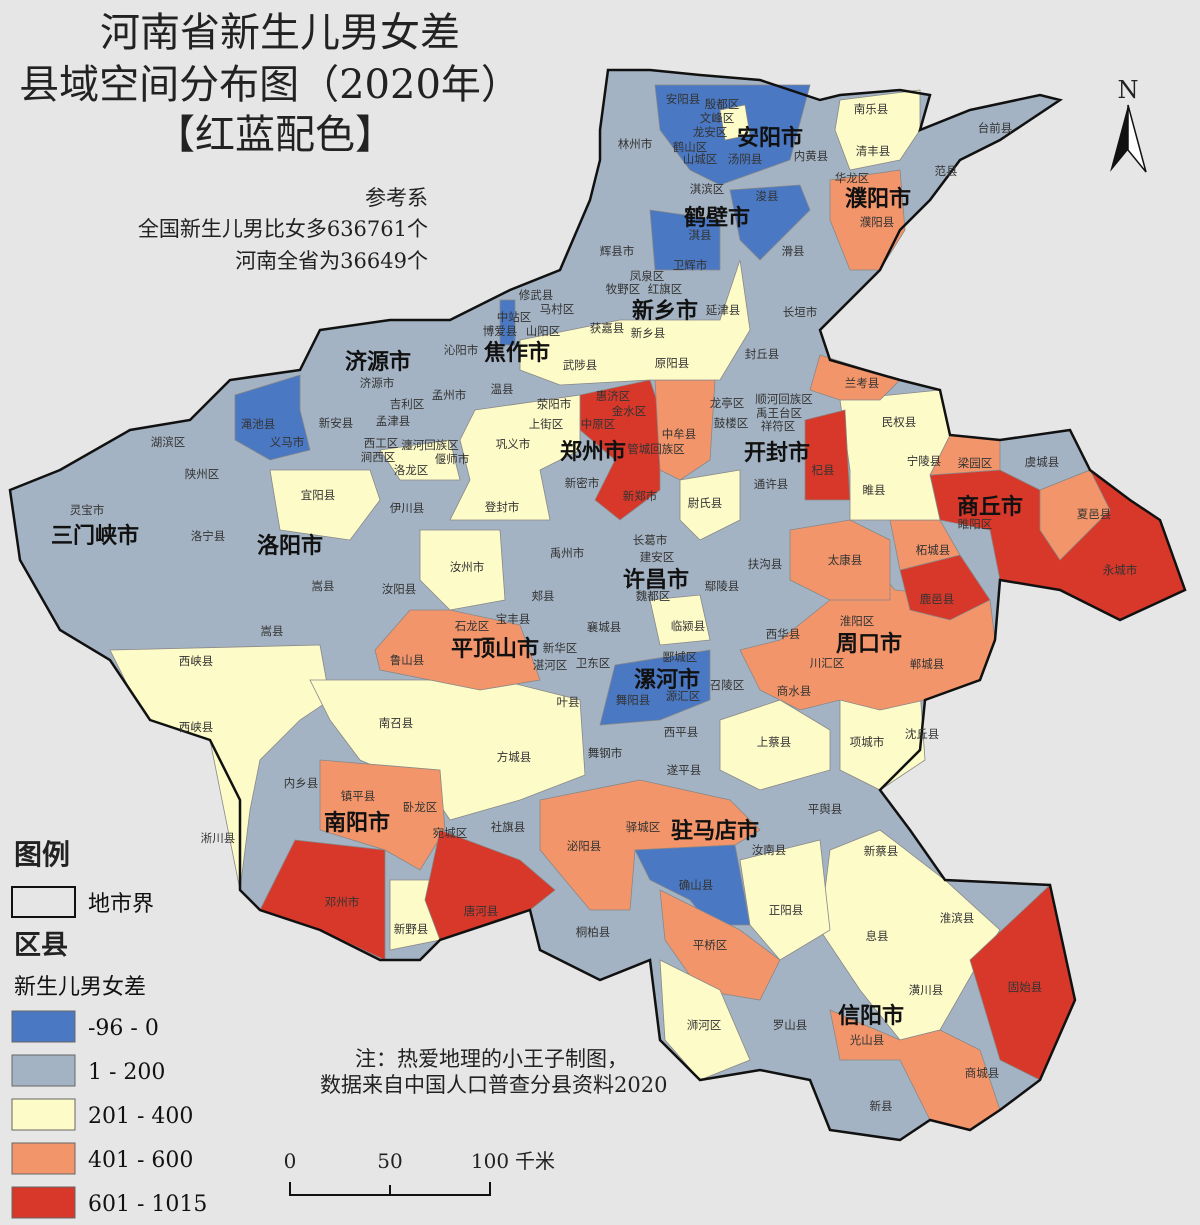 This screenshot has height=1225, width=1200. What do you see at coordinates (710, 132) in the screenshot?
I see `county-label: 龙安区` at bounding box center [710, 132].